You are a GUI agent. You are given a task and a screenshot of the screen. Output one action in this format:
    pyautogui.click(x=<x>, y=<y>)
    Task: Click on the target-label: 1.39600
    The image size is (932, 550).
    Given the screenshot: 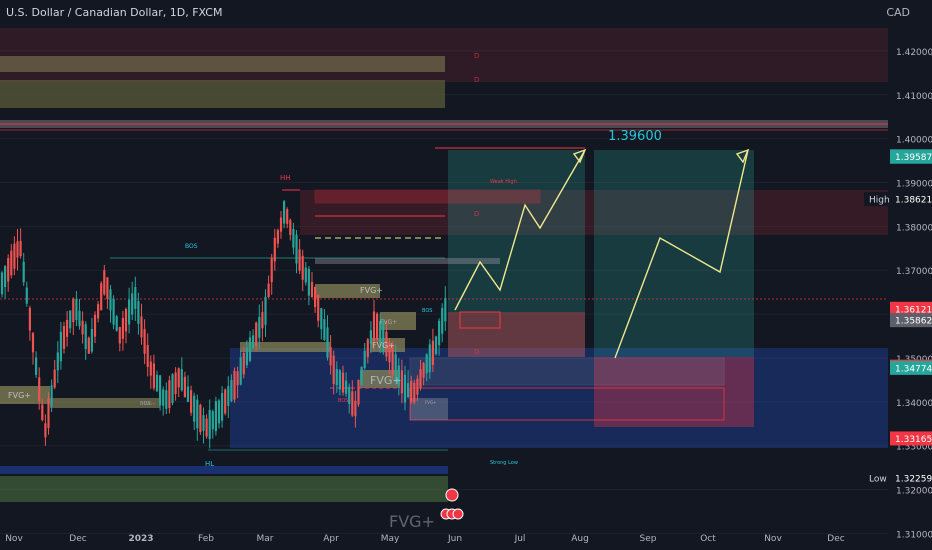 What is the action you would take?
    pyautogui.click(x=635, y=136)
    